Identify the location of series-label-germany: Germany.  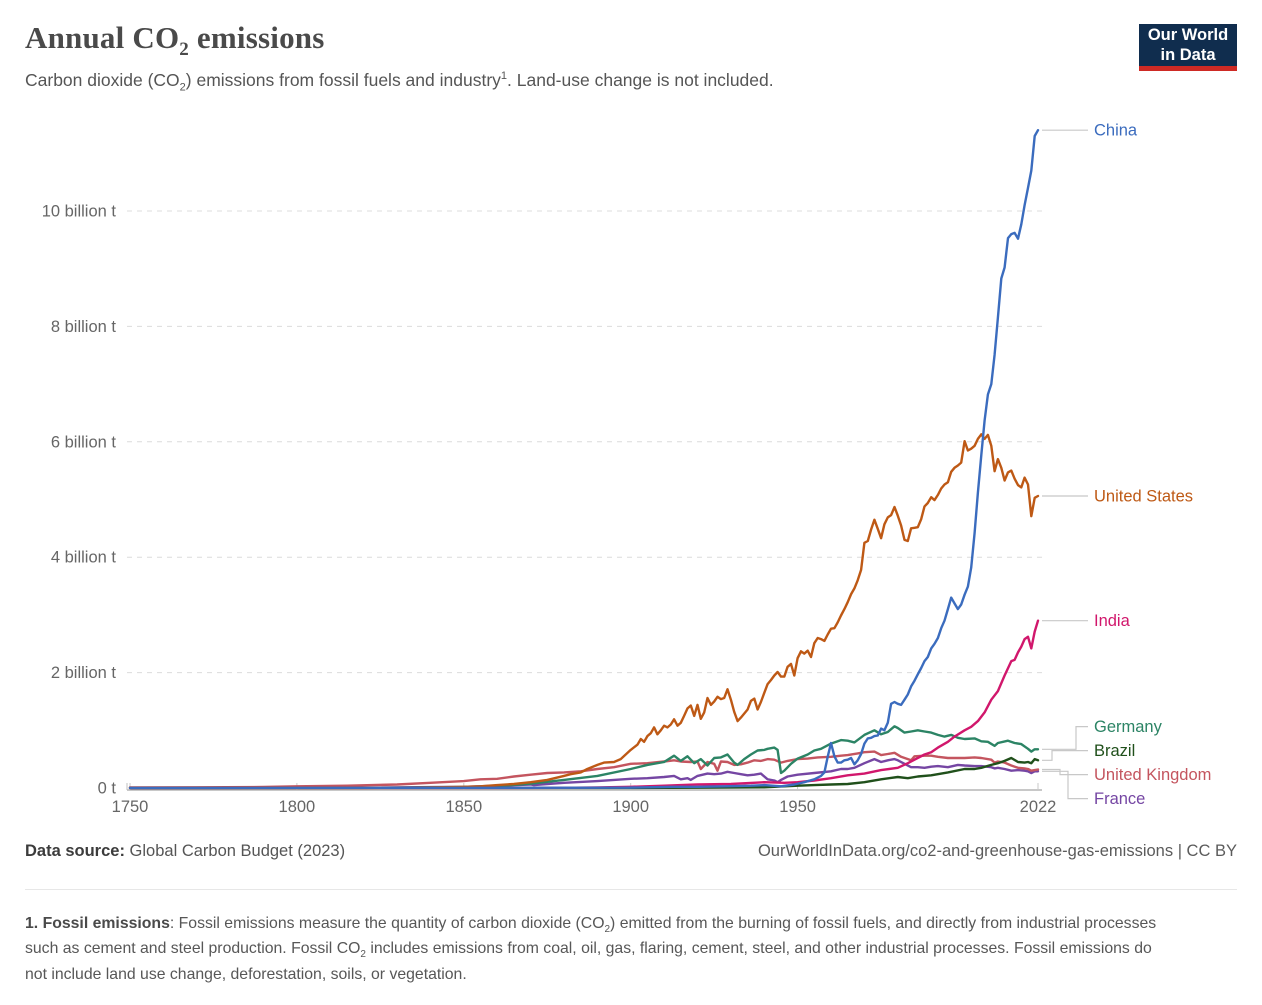
(1128, 727).